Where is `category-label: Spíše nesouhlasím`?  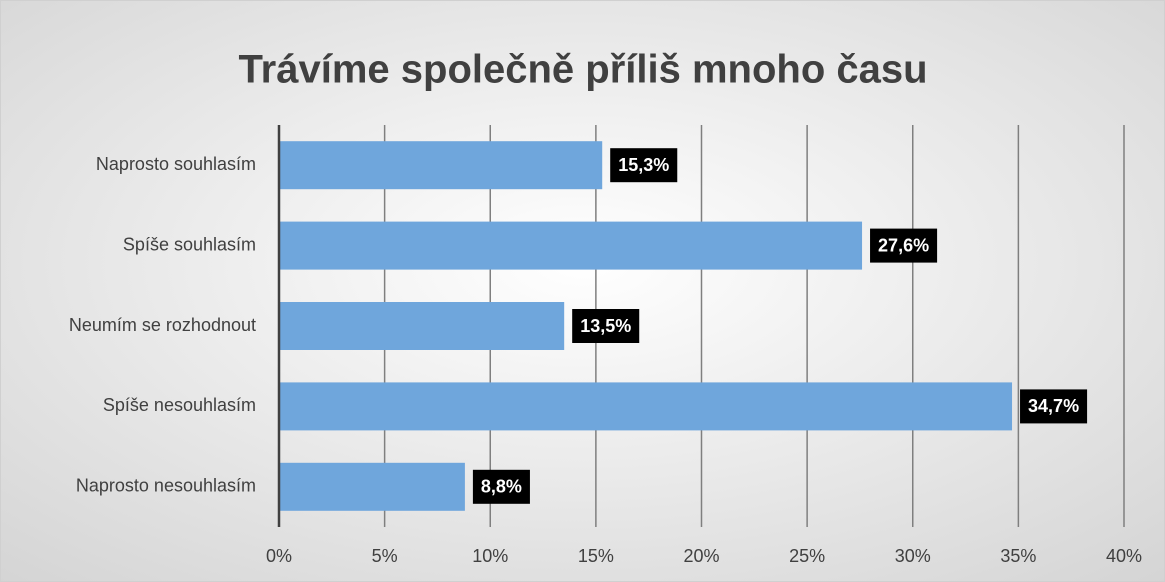
category-label: Spíše nesouhlasím is located at coordinates (179, 405).